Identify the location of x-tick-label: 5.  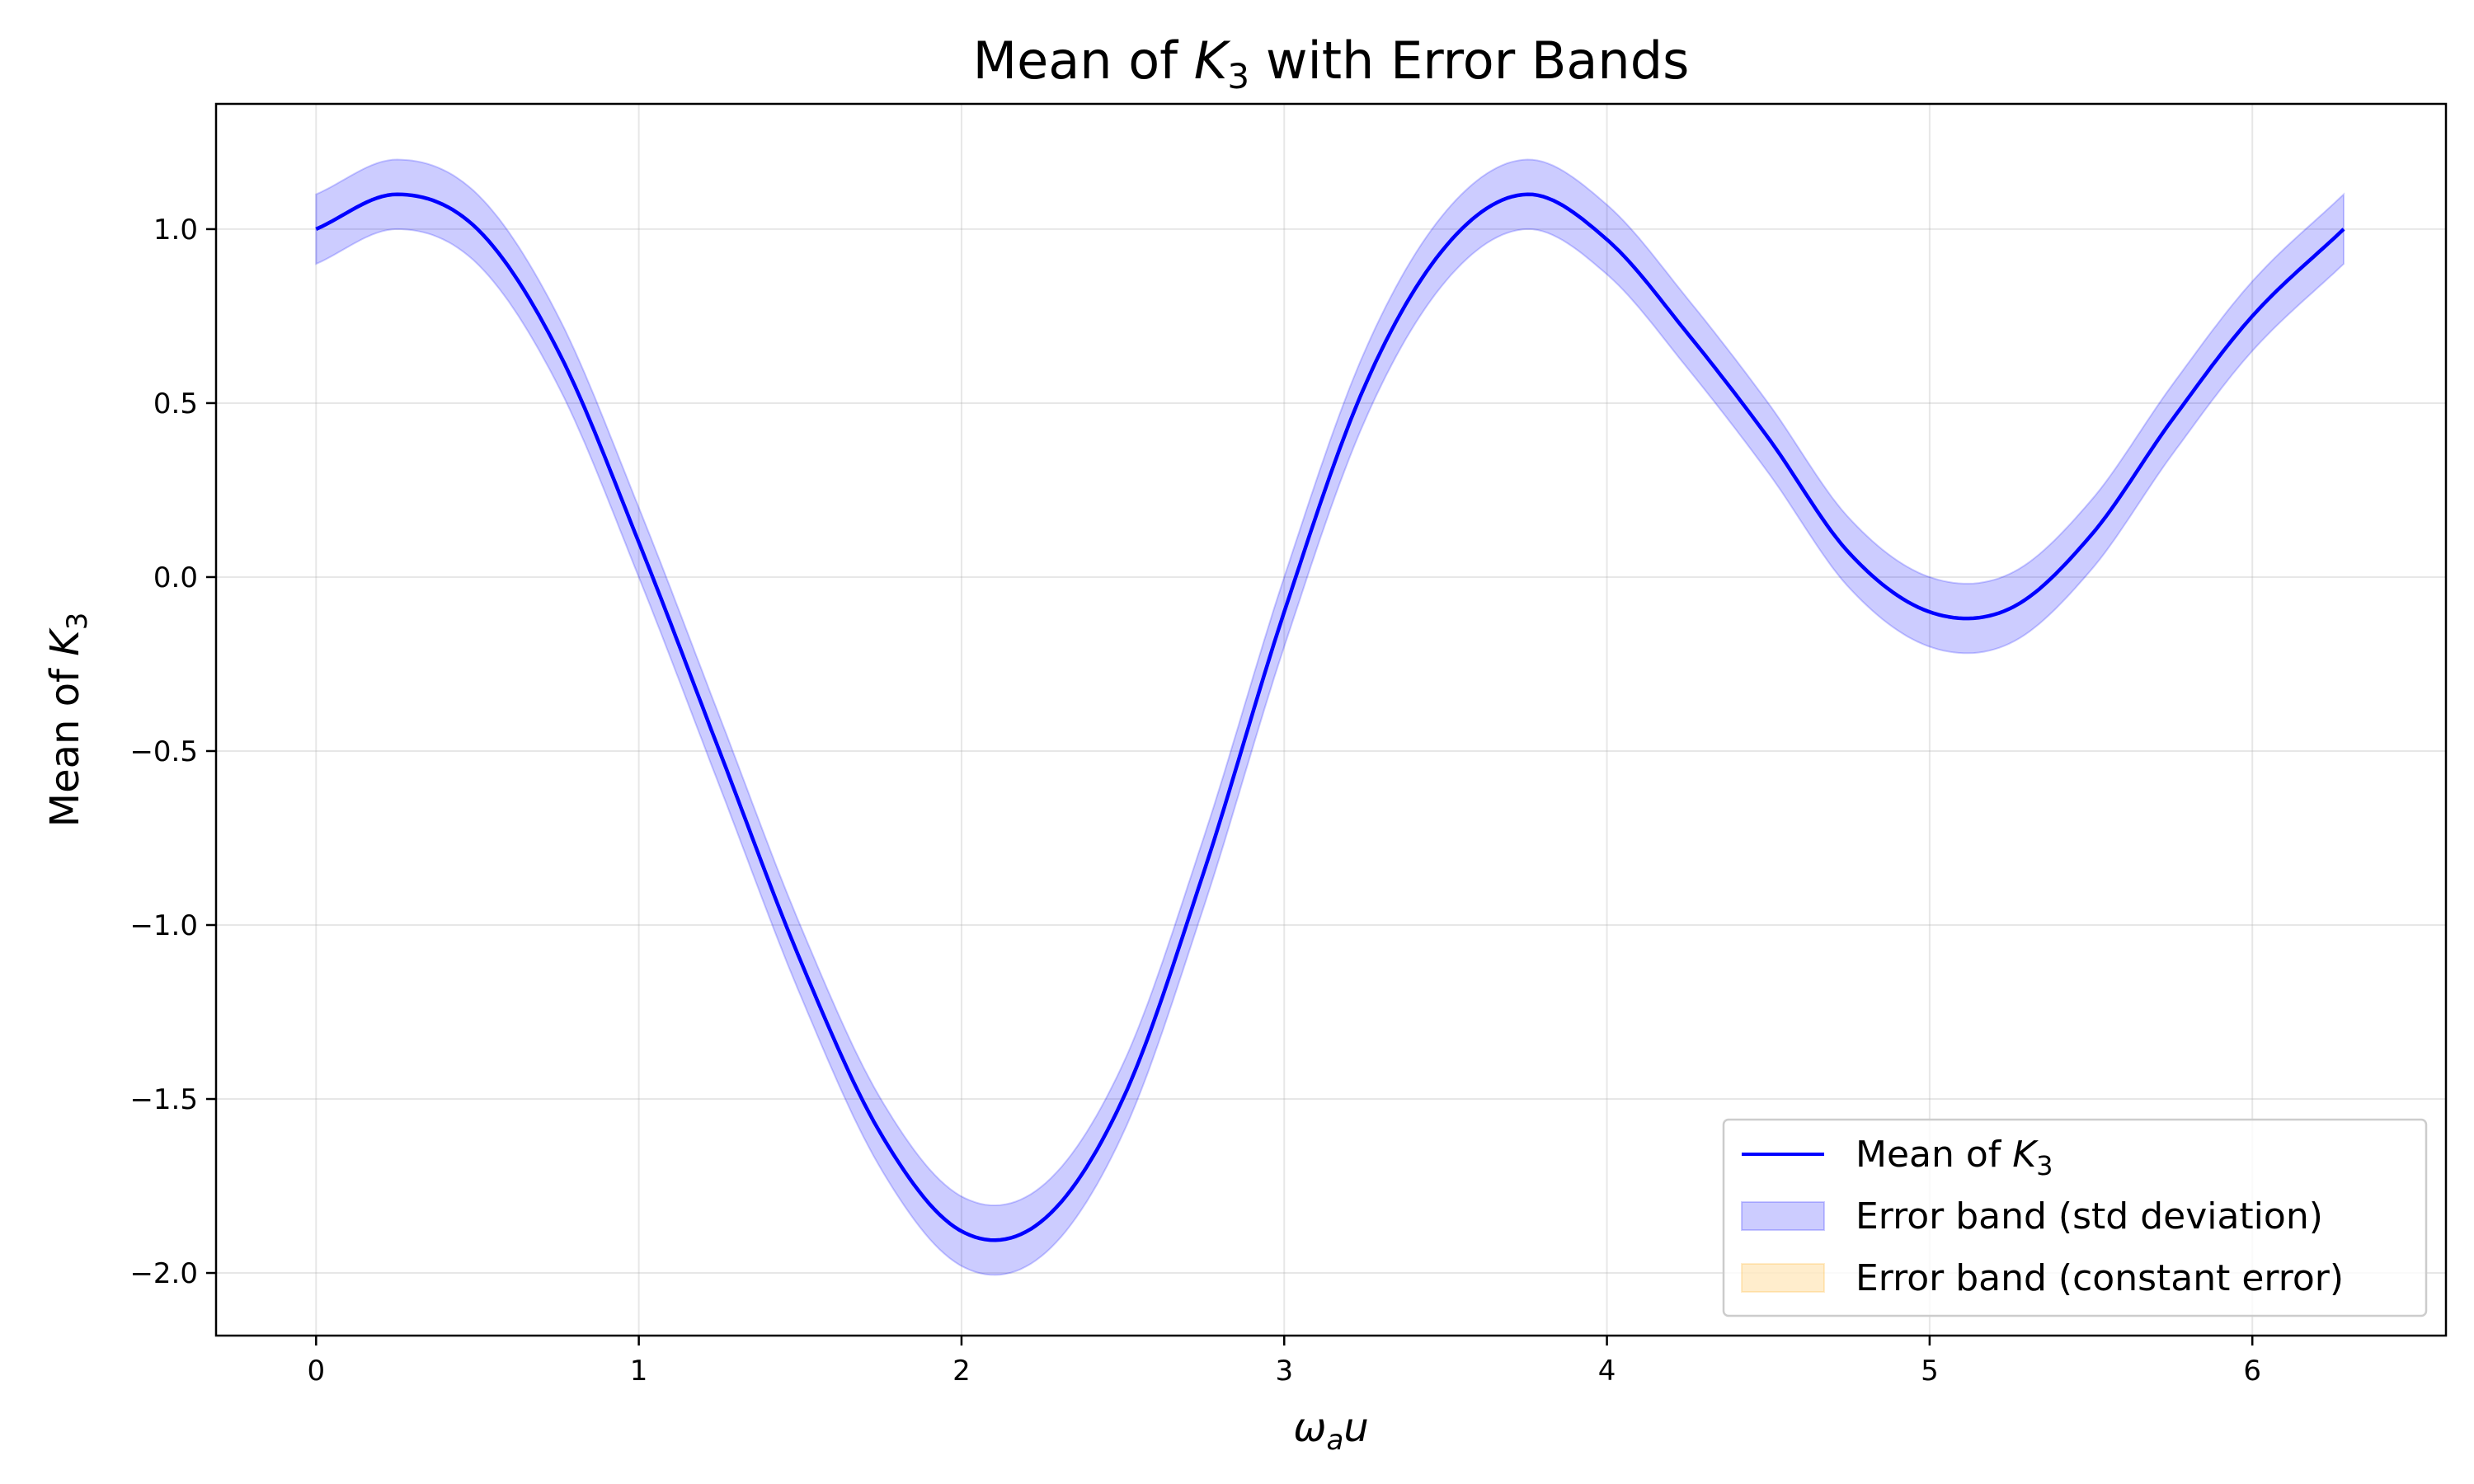
(1930, 1371).